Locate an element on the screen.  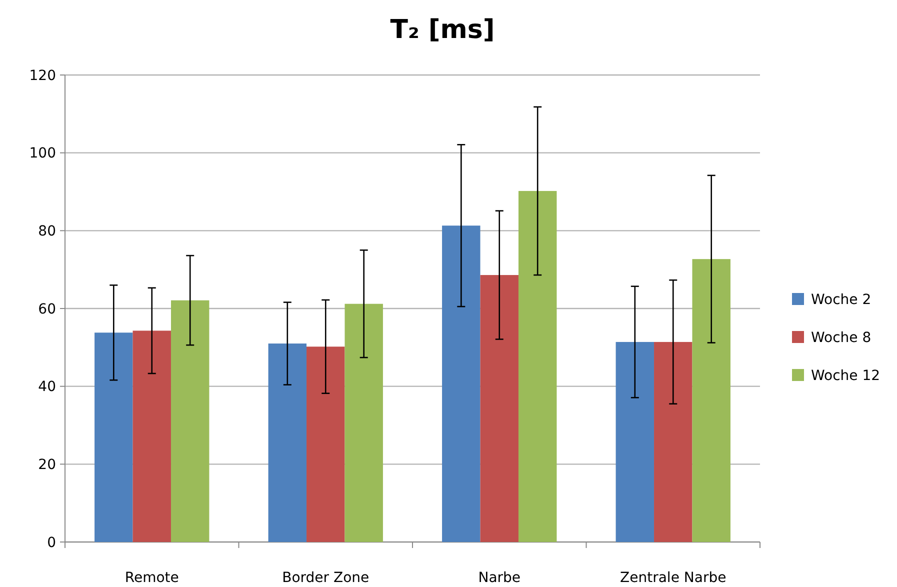
y-tick-label: 80 is located at coordinates (47, 232).